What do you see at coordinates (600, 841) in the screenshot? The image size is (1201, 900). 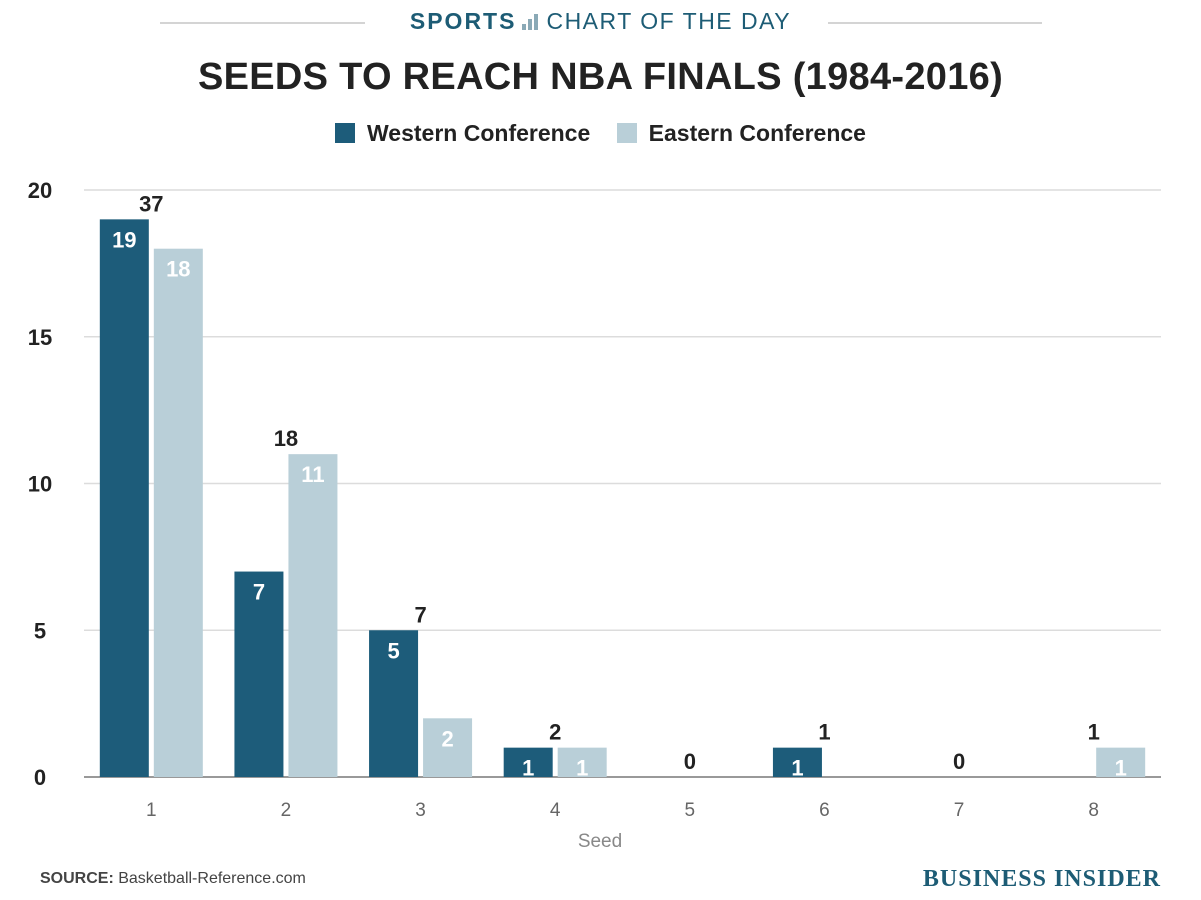 I see `x-axis-label: Seed` at bounding box center [600, 841].